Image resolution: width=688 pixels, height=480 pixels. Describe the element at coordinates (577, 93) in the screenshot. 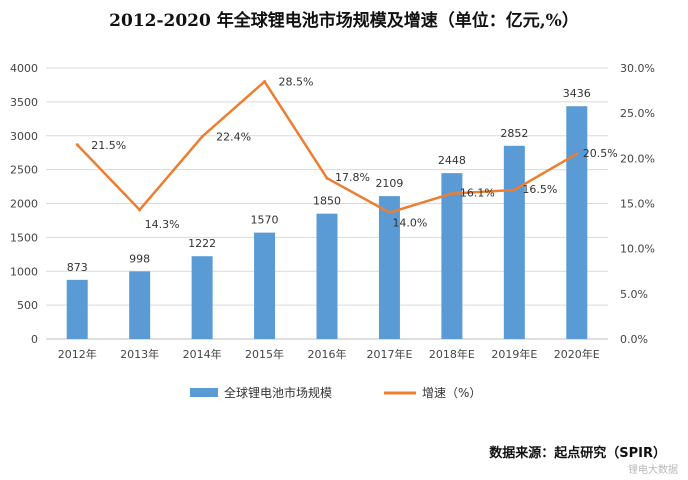

I see `bar-value-label: 3436` at that location.